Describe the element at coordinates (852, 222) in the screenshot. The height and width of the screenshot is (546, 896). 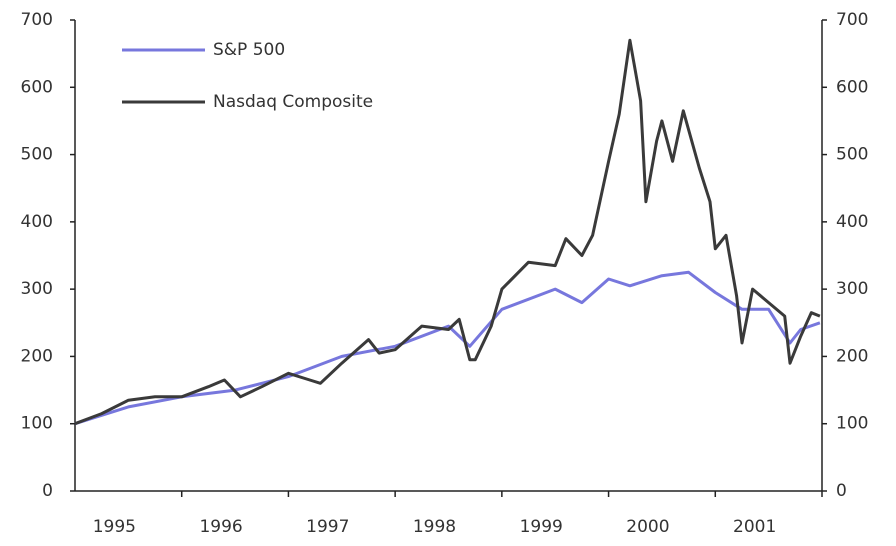
I see `y2-tick-label: 400` at that location.